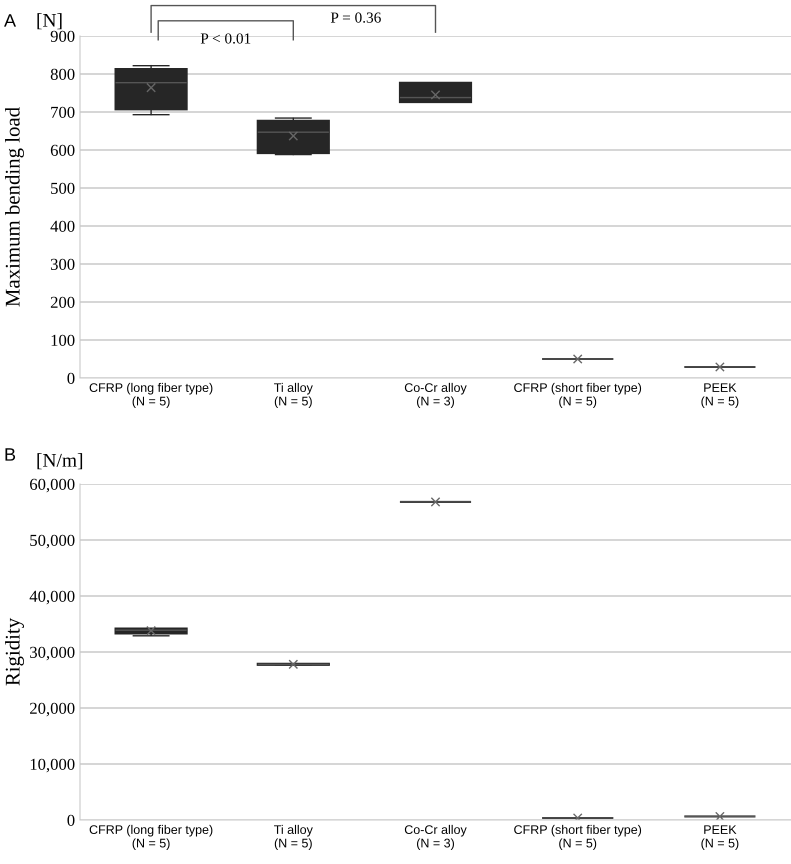 This screenshot has height=864, width=791. What do you see at coordinates (59, 461) in the screenshot?
I see `text: [N/m]` at bounding box center [59, 461].